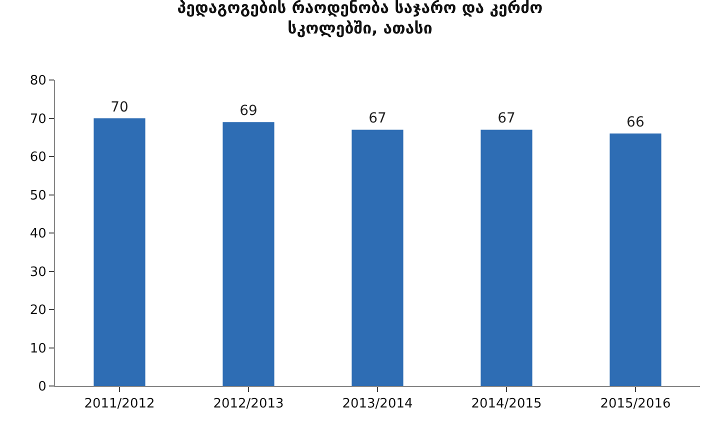 This screenshot has height=431, width=720. What do you see at coordinates (119, 404) in the screenshot?
I see `x-tick-label: 2011/2012` at bounding box center [119, 404].